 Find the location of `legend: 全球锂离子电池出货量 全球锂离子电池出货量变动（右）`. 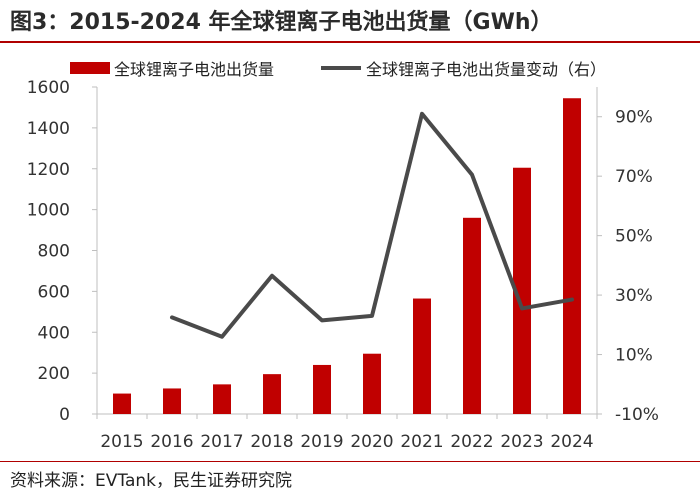

legend: 全球锂离子电池出货量 全球锂离子电池出货量变动（右） is located at coordinates (338, 69).